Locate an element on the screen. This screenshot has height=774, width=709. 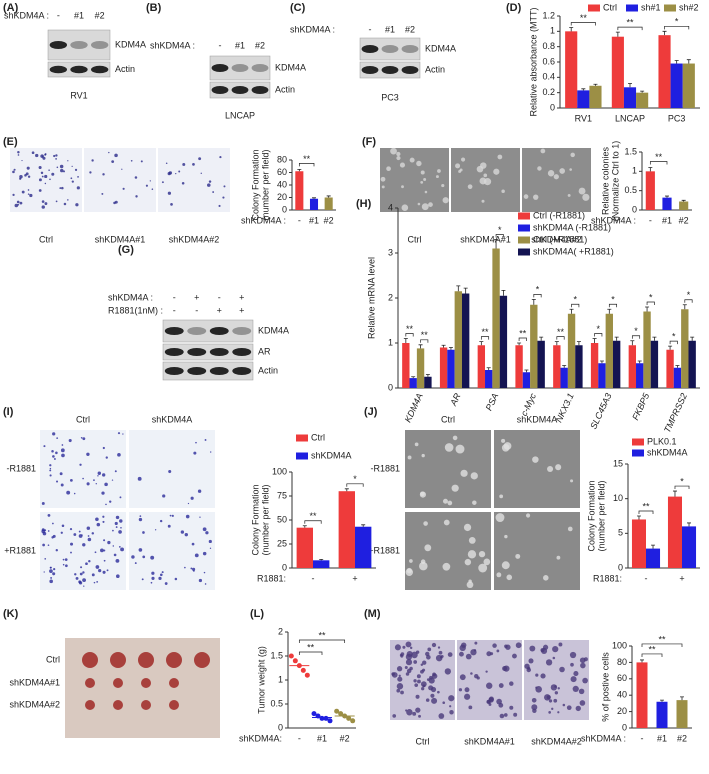
x-tick-label: AR is located at coordinates (455, 399).